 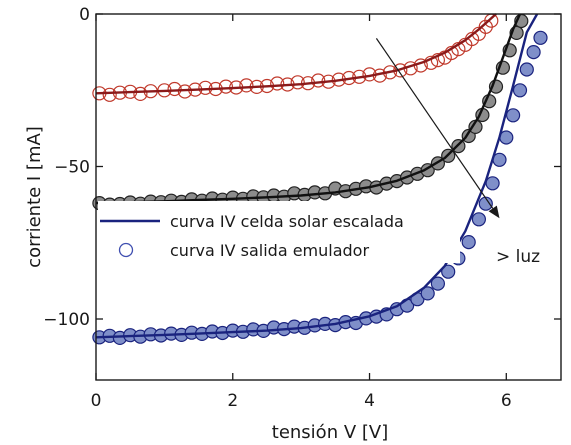 I want to click on y-tick-label: 0, so click(x=84, y=15).